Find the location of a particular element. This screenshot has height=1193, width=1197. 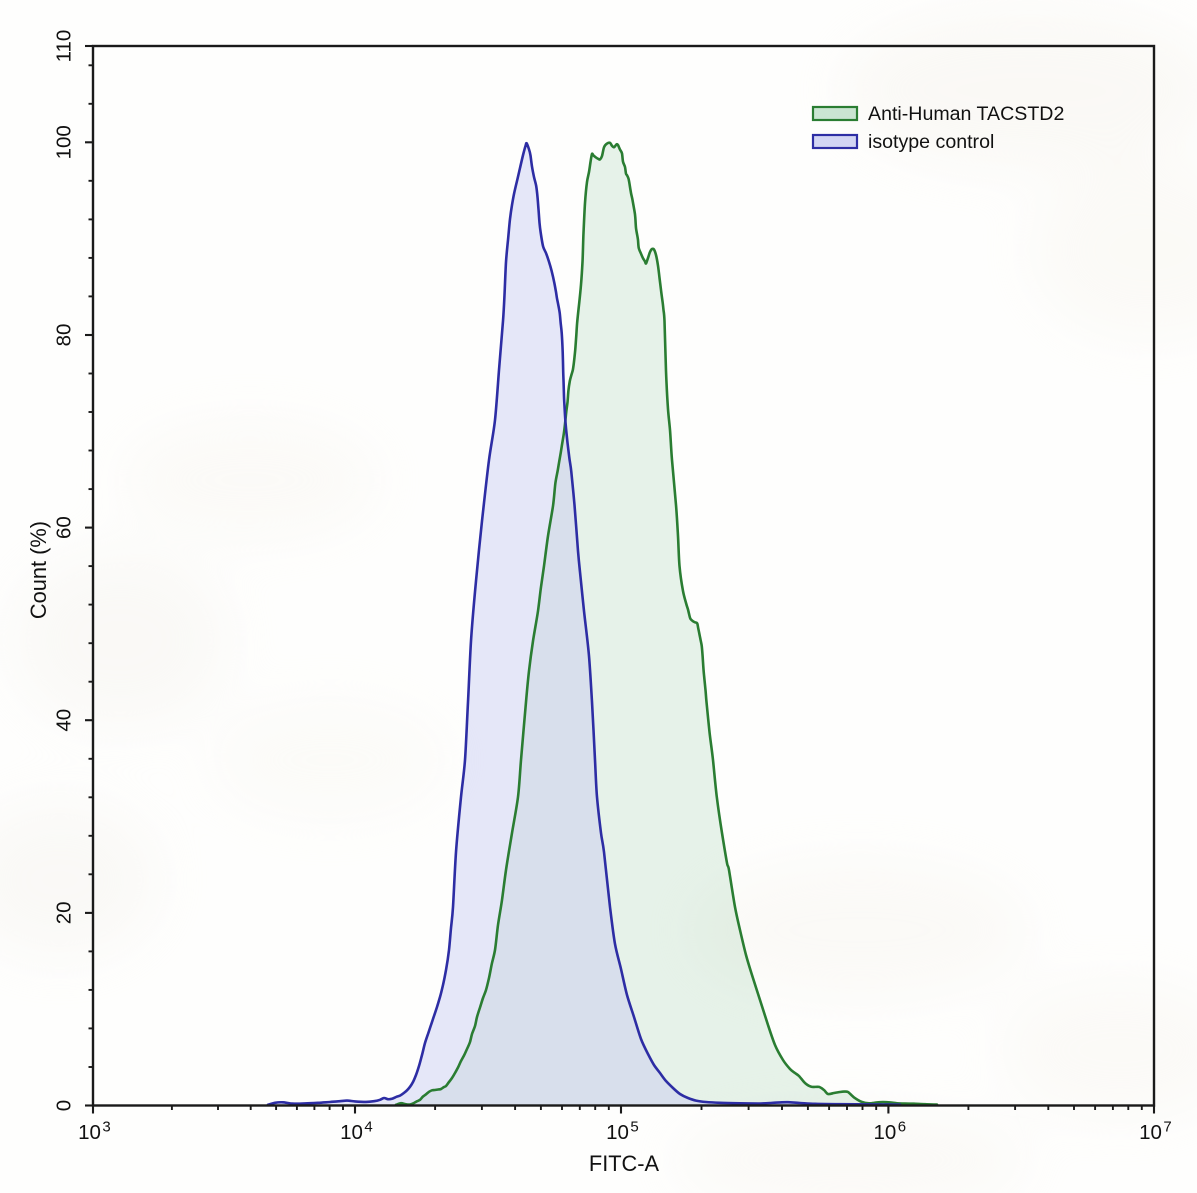

svg-text: FITC-A is located at coordinates (624, 1163).